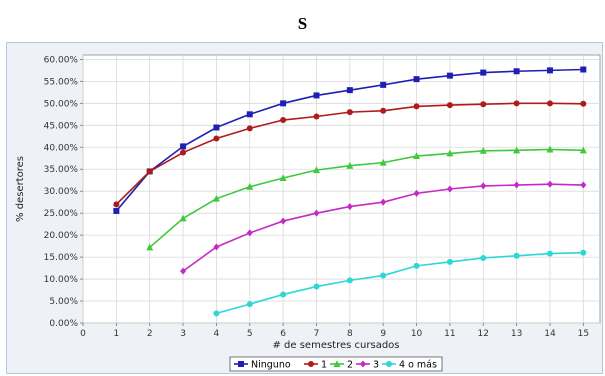 The width and height of the screenshot is (605, 376). I want to click on x-tick-label: 13, so click(516, 334).